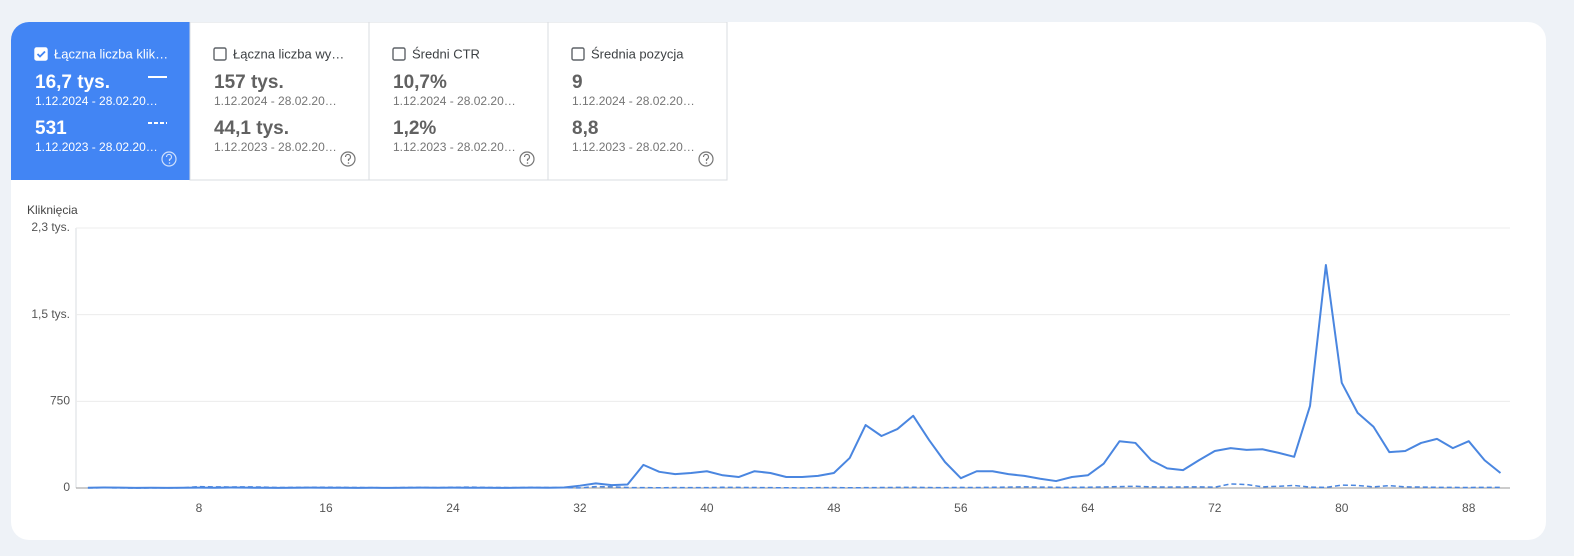  Describe the element at coordinates (794, 486) in the screenshot. I see `previous-period-line` at that location.